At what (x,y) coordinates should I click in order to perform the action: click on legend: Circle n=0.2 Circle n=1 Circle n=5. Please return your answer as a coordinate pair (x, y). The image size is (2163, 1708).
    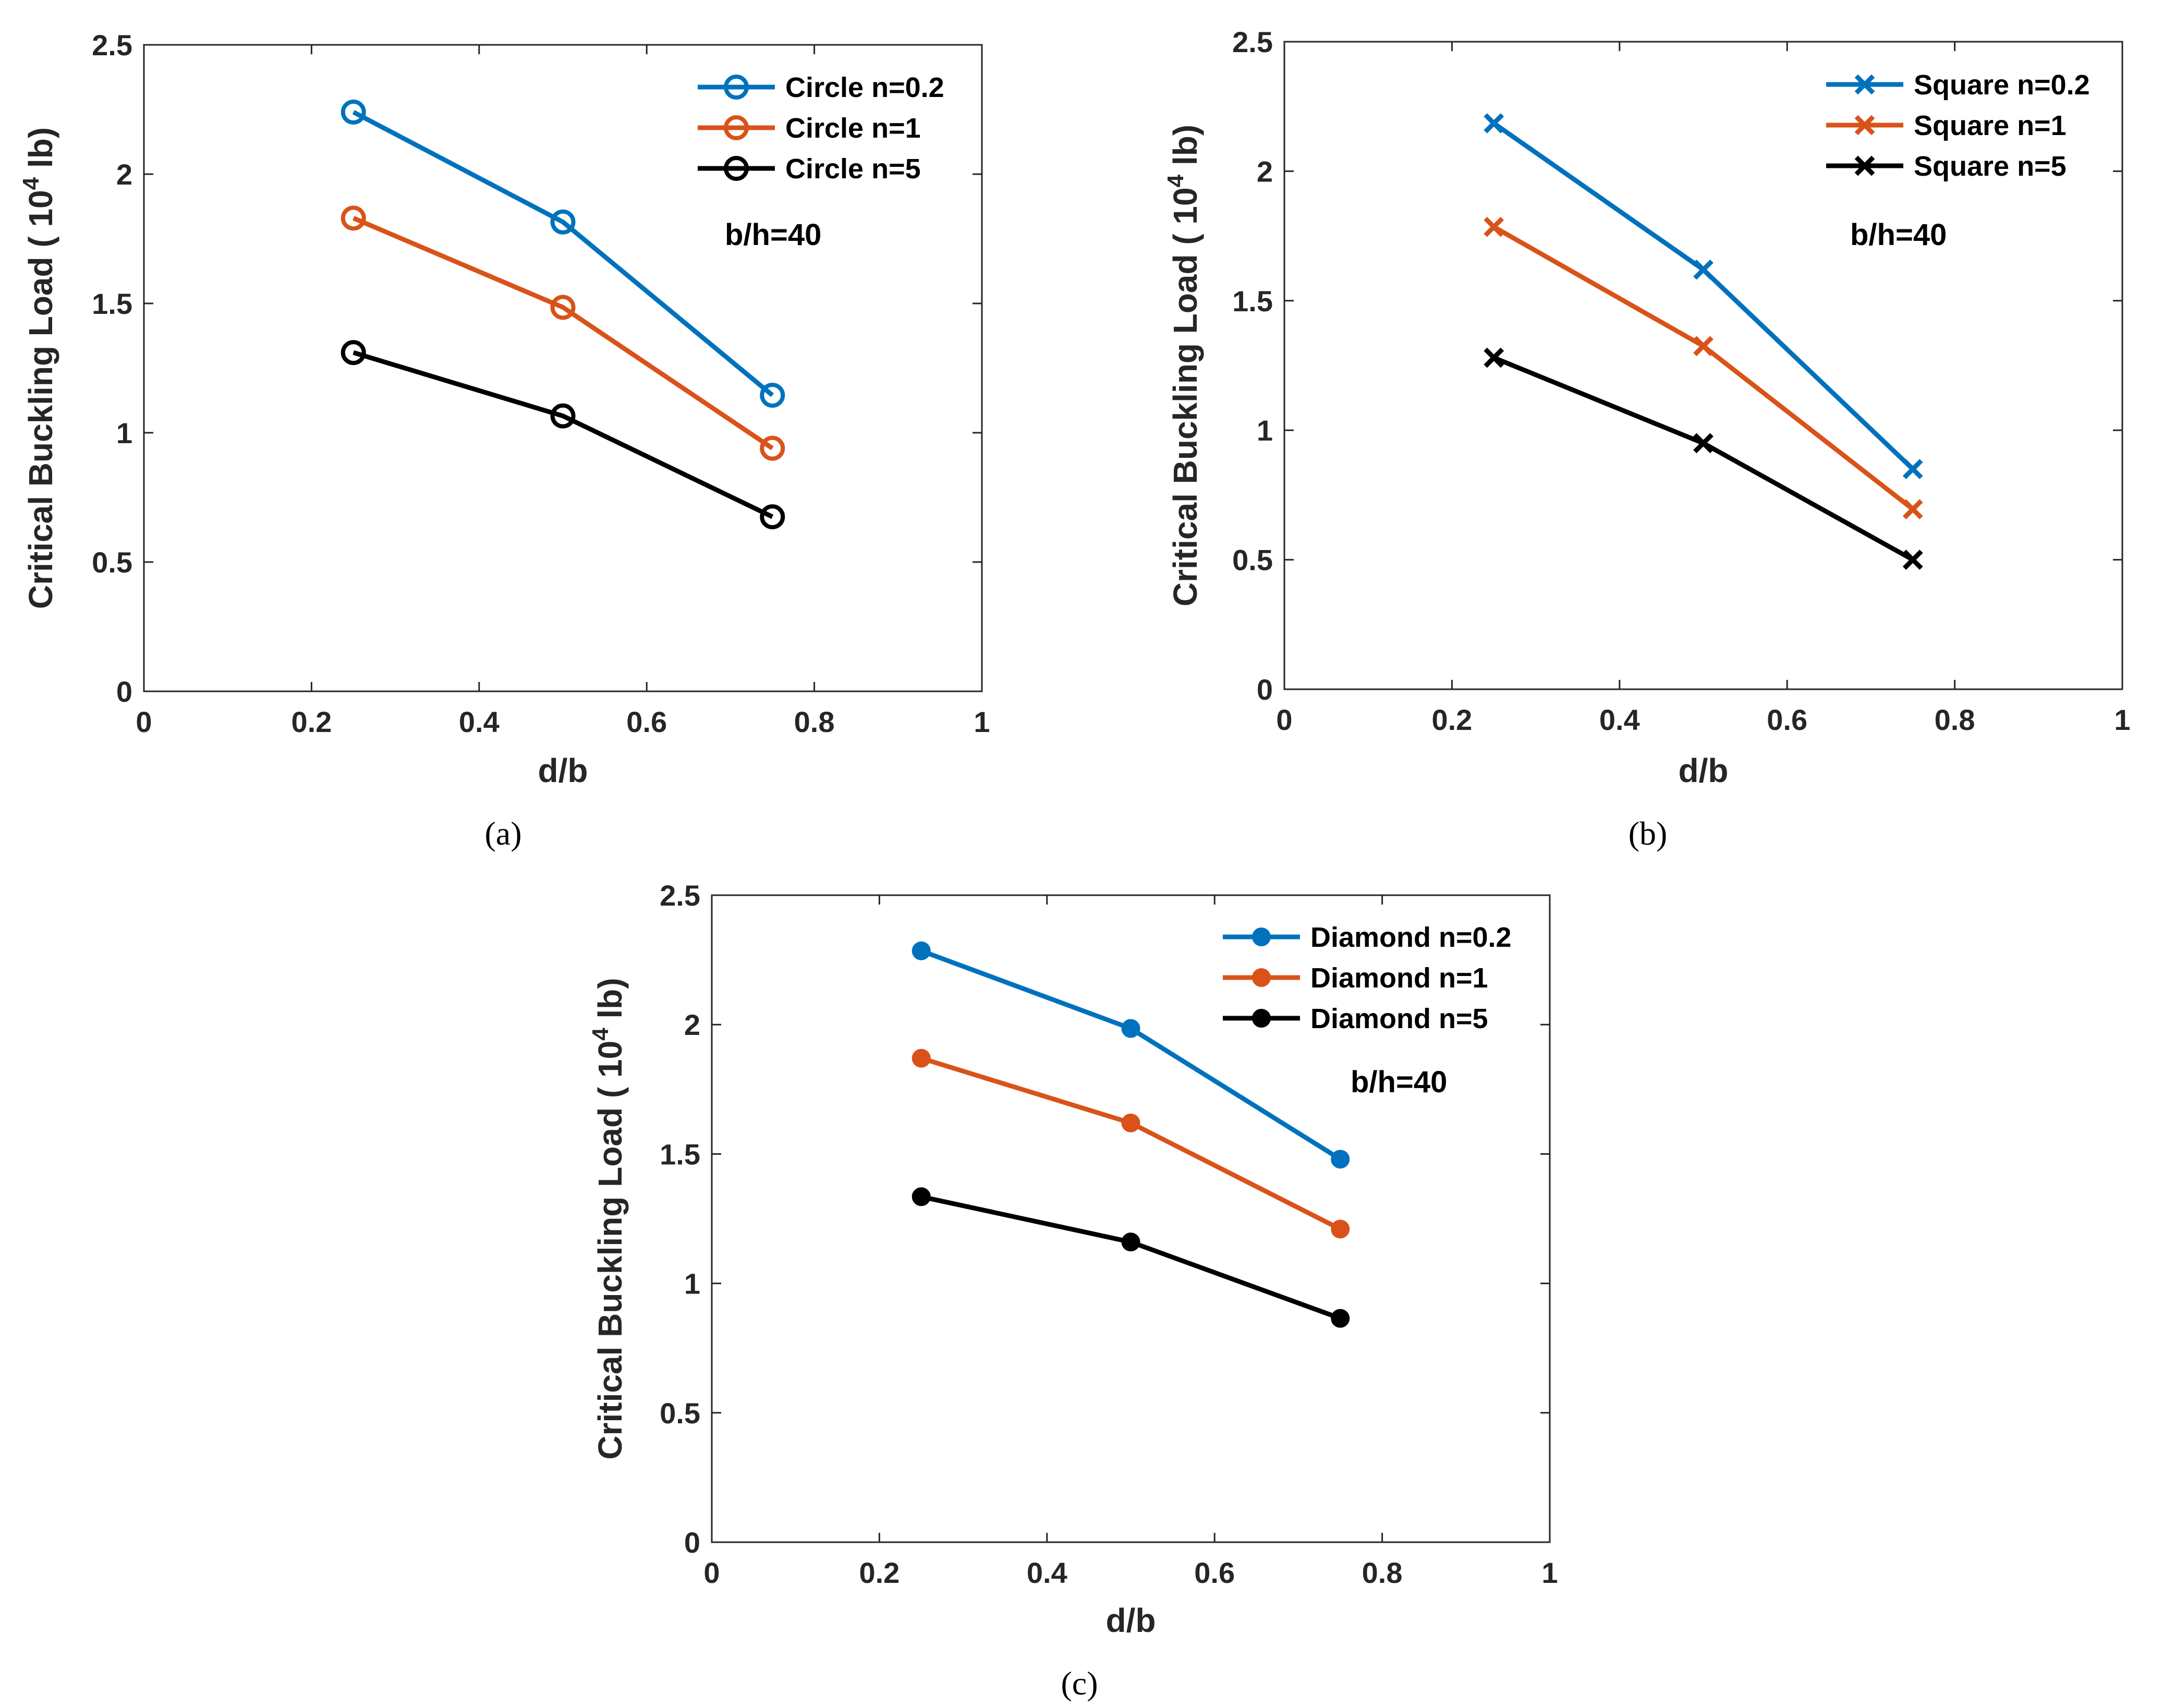
    Looking at the image, I should click on (821, 128).